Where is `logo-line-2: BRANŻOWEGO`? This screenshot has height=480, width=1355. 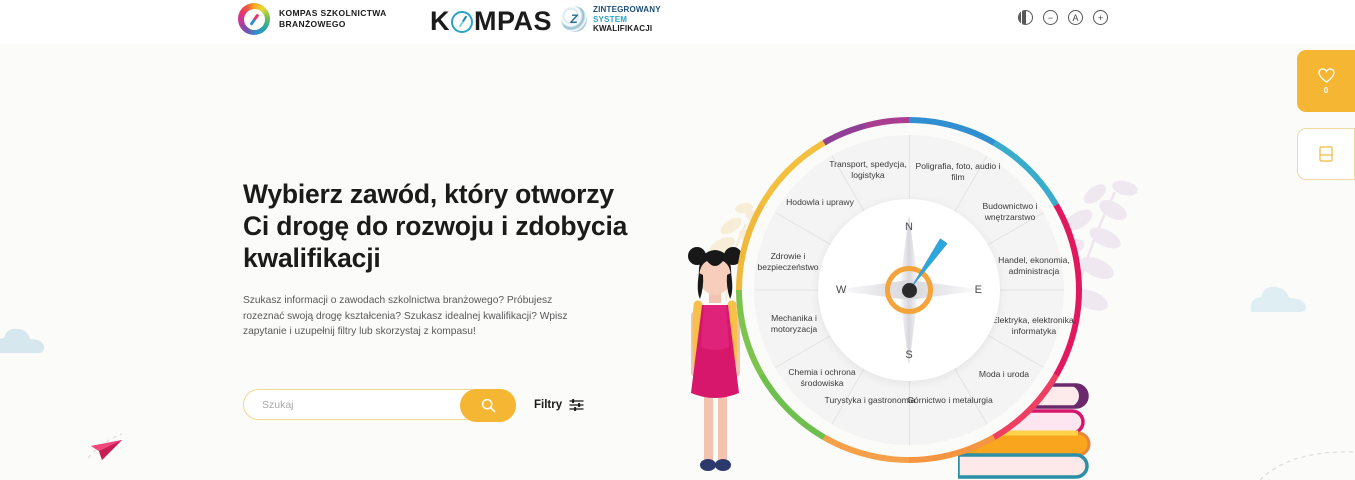 logo-line-2: BRANŻOWEGO is located at coordinates (312, 24).